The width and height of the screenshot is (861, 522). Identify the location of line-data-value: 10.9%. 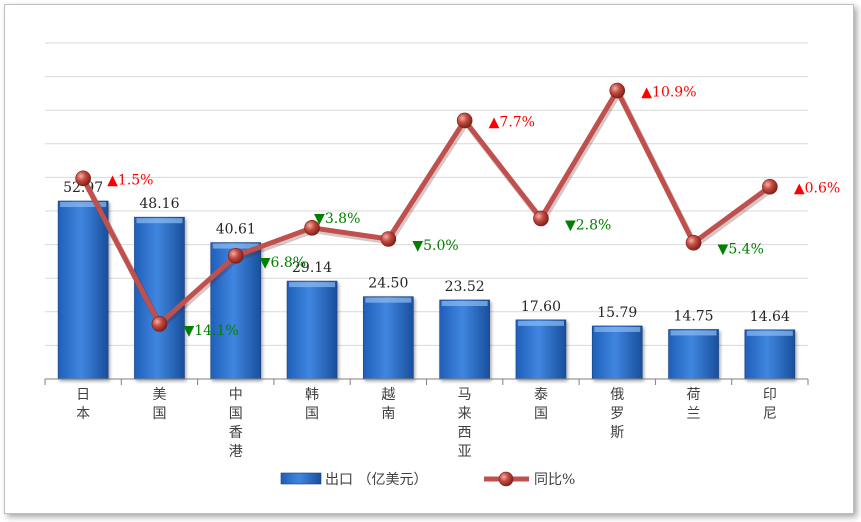
(674, 93).